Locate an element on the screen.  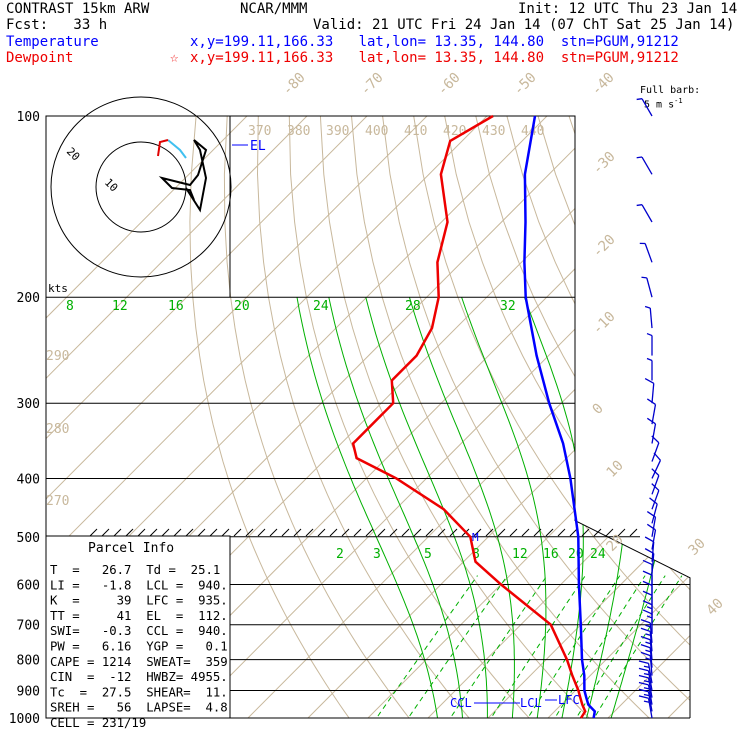
mixing-ratio-label: 12 is located at coordinates (520, 554).